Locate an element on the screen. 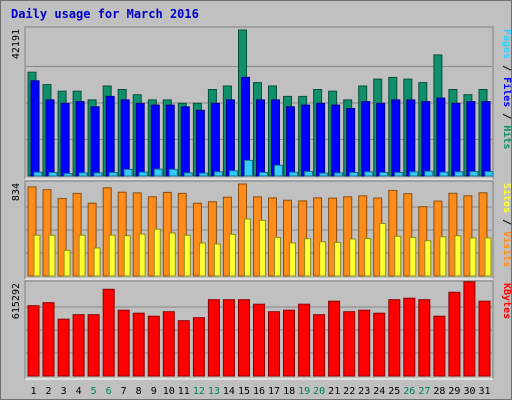 The image size is (512, 400). x-tick-label-day-28: 28 is located at coordinates (439, 391).